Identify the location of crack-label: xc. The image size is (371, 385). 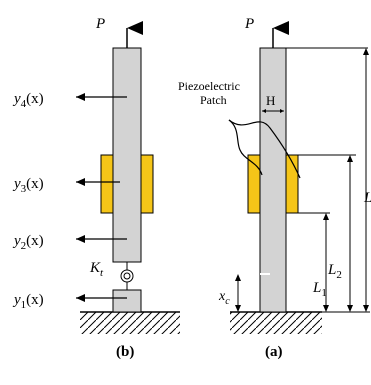
(224, 298).